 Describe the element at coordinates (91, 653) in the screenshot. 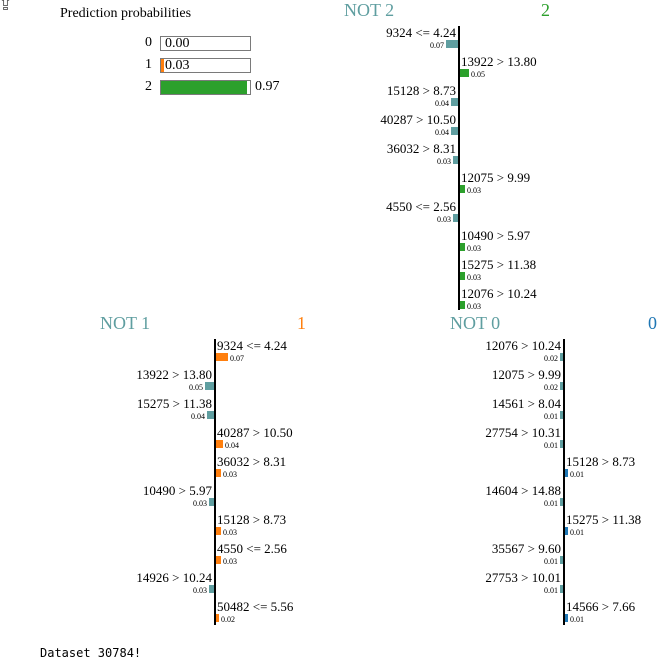

I see `dataset-caption: Dataset 30784!` at that location.